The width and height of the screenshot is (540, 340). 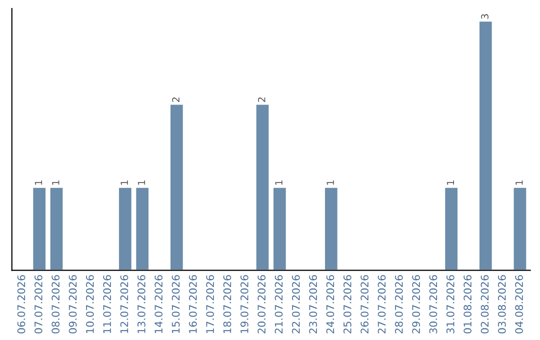 What do you see at coordinates (227, 304) in the screenshot?
I see `x-tick-label: 18.07.2026` at bounding box center [227, 304].